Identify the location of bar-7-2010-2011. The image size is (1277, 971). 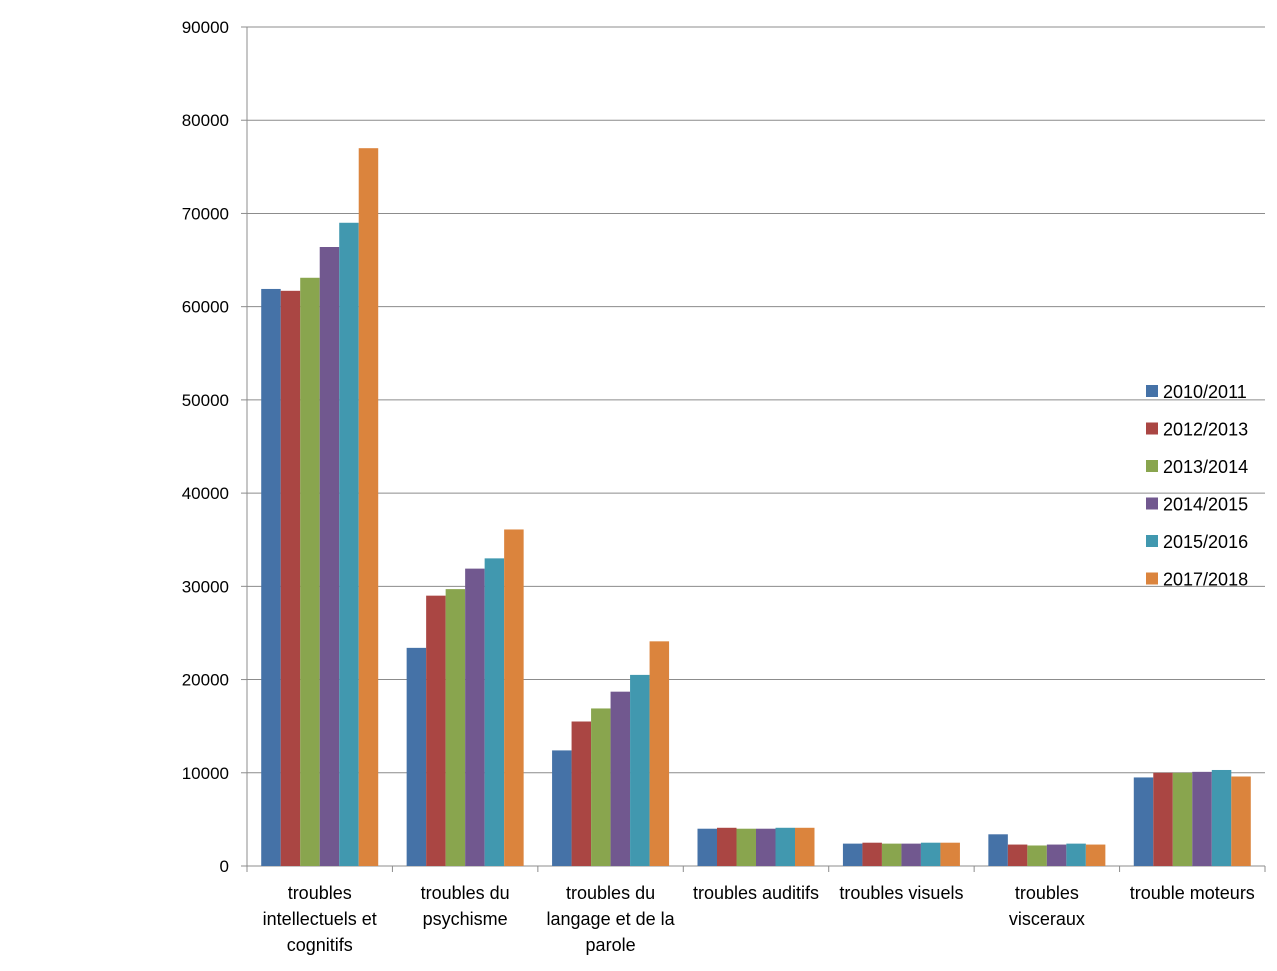
(1143, 821).